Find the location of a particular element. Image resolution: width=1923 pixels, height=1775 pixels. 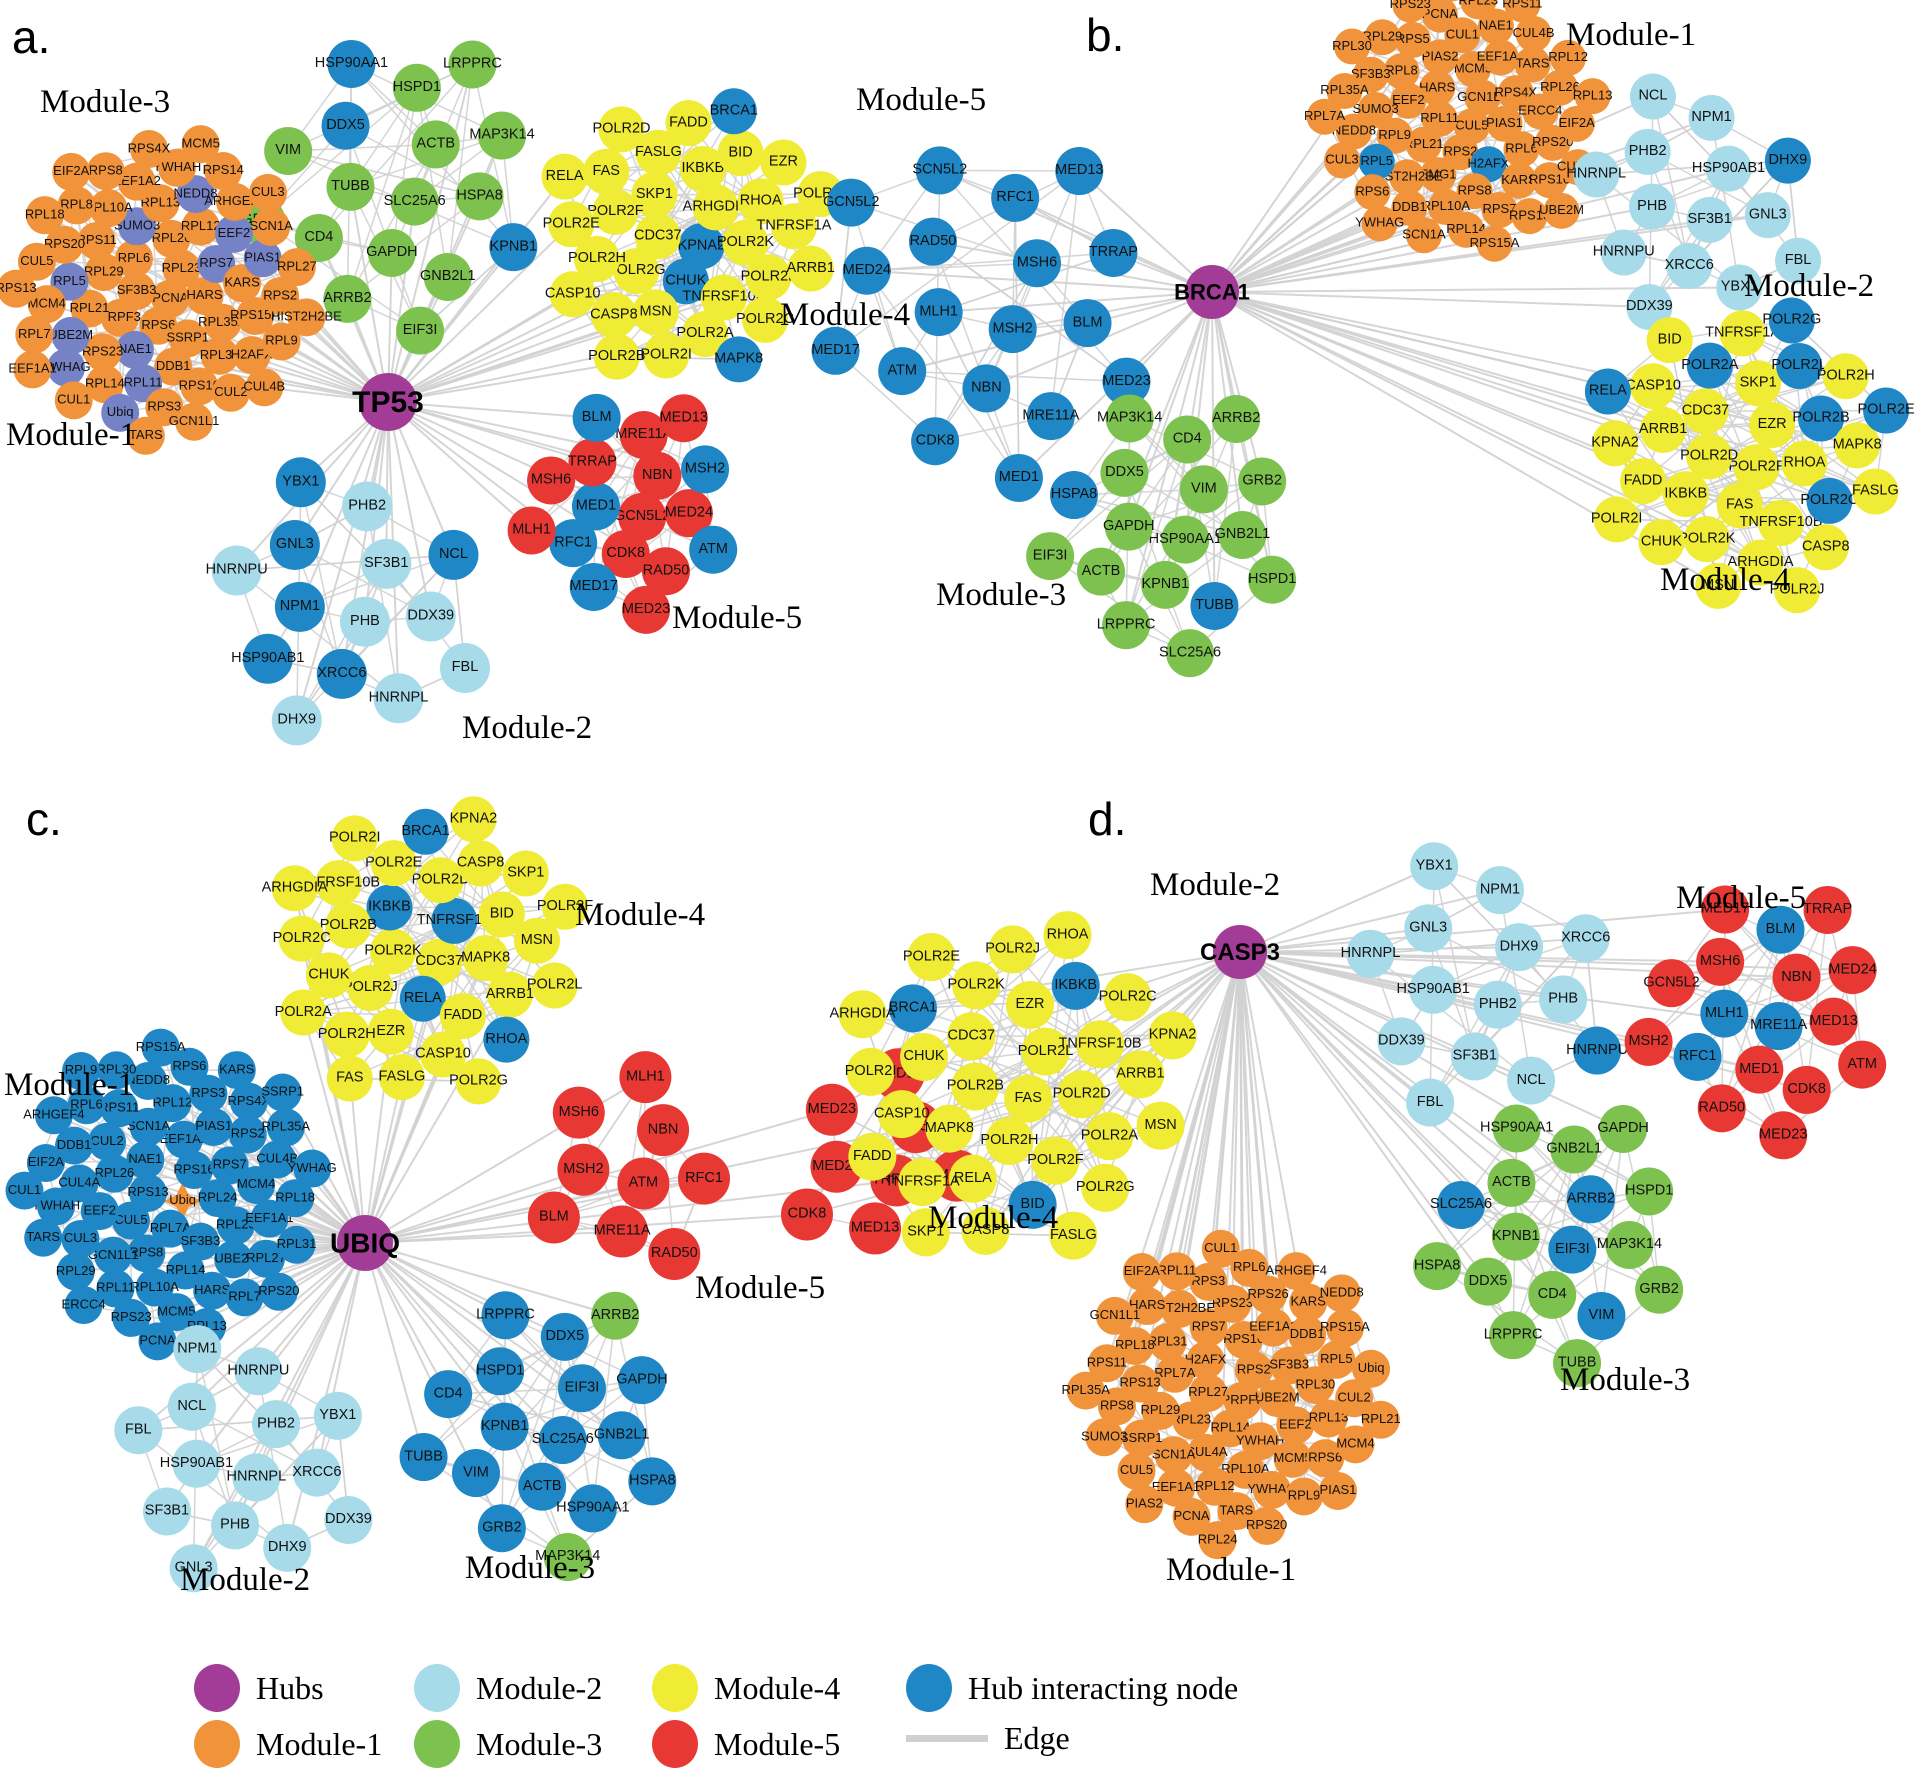

node-FBL: FBL is located at coordinates (464, 668).